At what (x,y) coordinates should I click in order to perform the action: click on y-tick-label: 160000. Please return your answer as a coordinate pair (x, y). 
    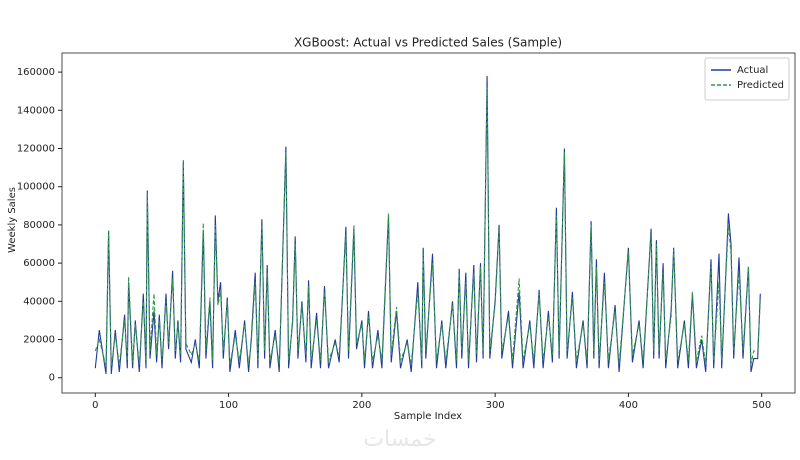
    Looking at the image, I should click on (36, 72).